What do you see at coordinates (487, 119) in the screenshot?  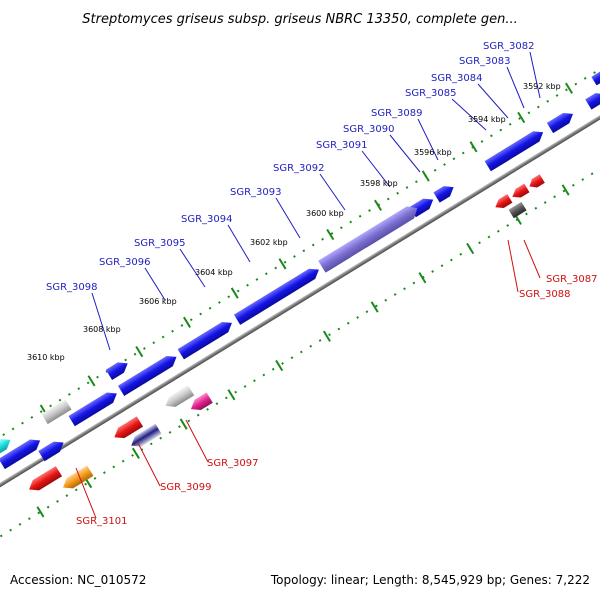 I see `tick-label: 3594 kbp` at bounding box center [487, 119].